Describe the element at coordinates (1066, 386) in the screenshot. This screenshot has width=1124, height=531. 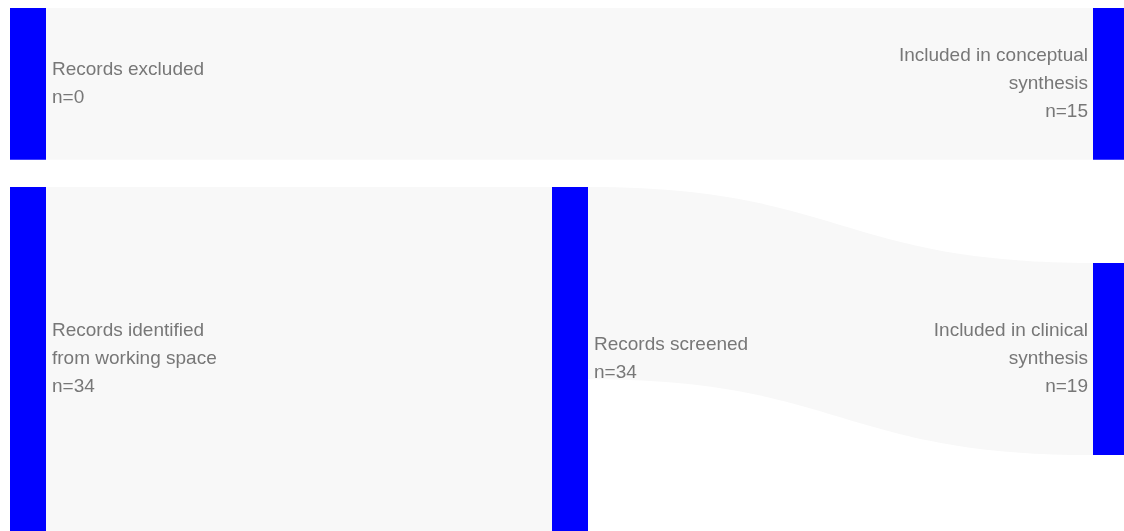
I see `data-label: n=19` at that location.